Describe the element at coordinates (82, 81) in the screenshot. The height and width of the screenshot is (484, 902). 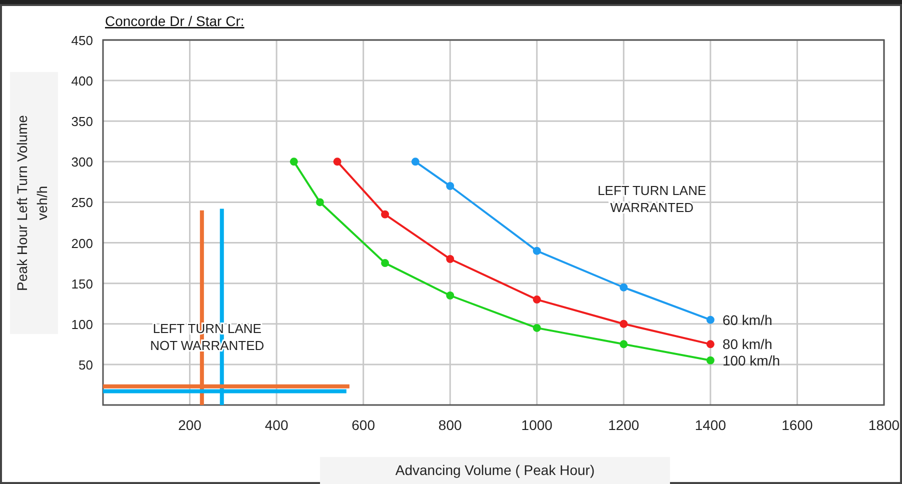
I see `y-tick-label: 400` at that location.